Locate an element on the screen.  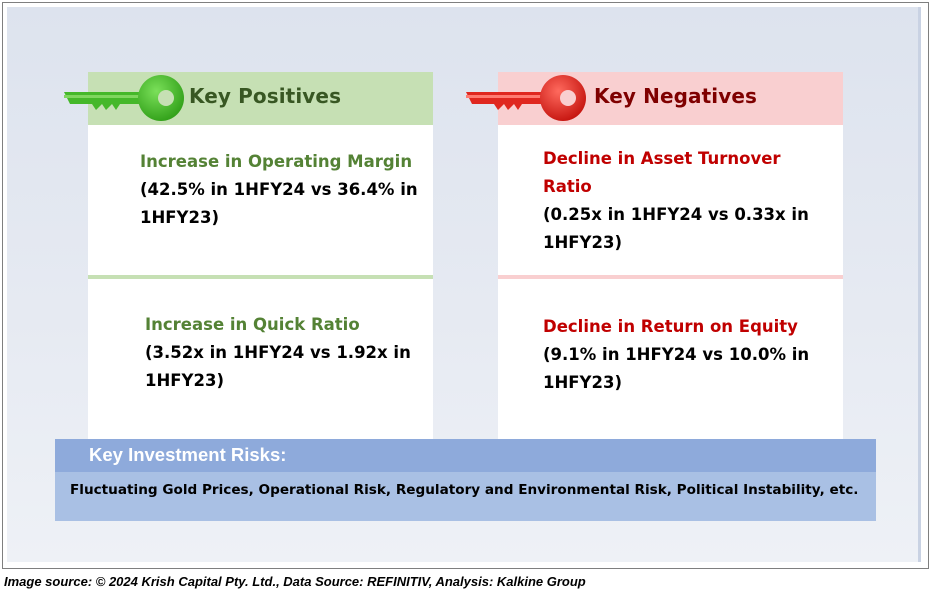
negative-item-1-title-line2: Ratio is located at coordinates (567, 186).